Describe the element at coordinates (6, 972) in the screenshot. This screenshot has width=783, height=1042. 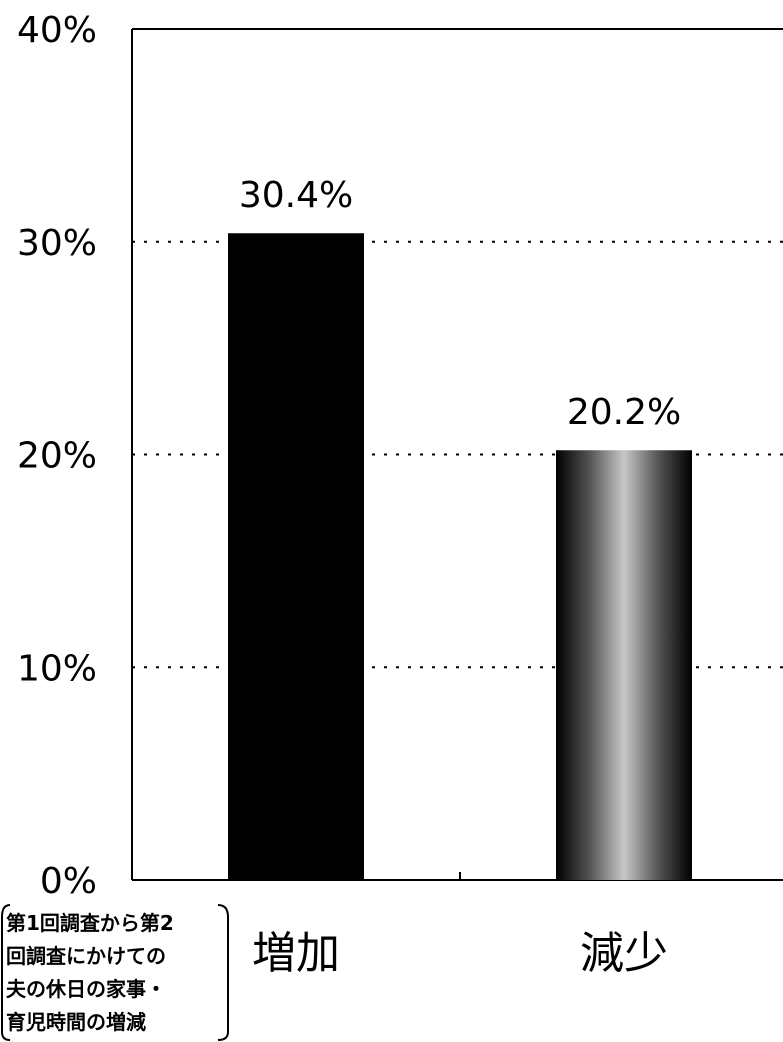
I see `note-bracket-left` at that location.